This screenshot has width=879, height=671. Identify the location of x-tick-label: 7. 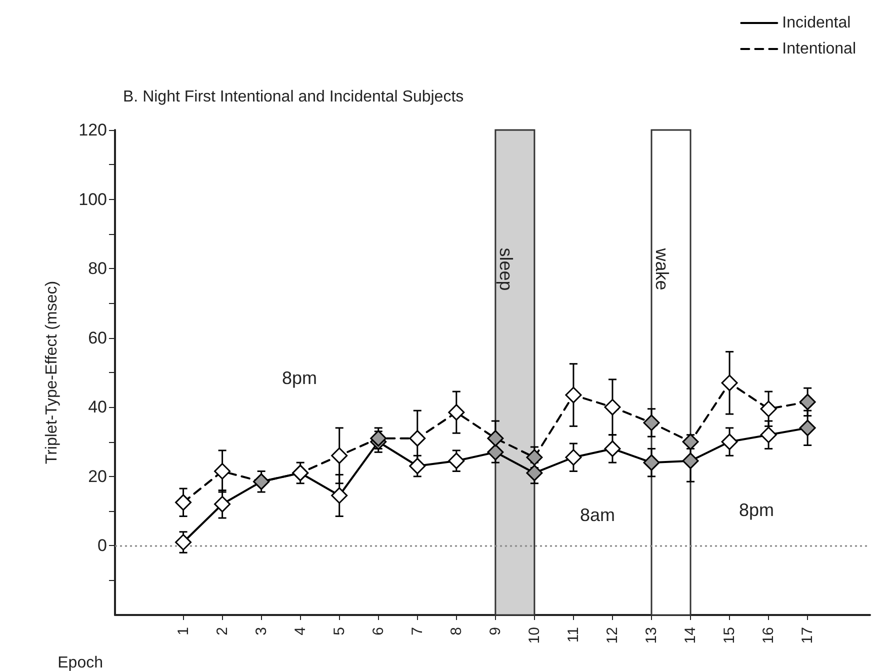
(417, 631).